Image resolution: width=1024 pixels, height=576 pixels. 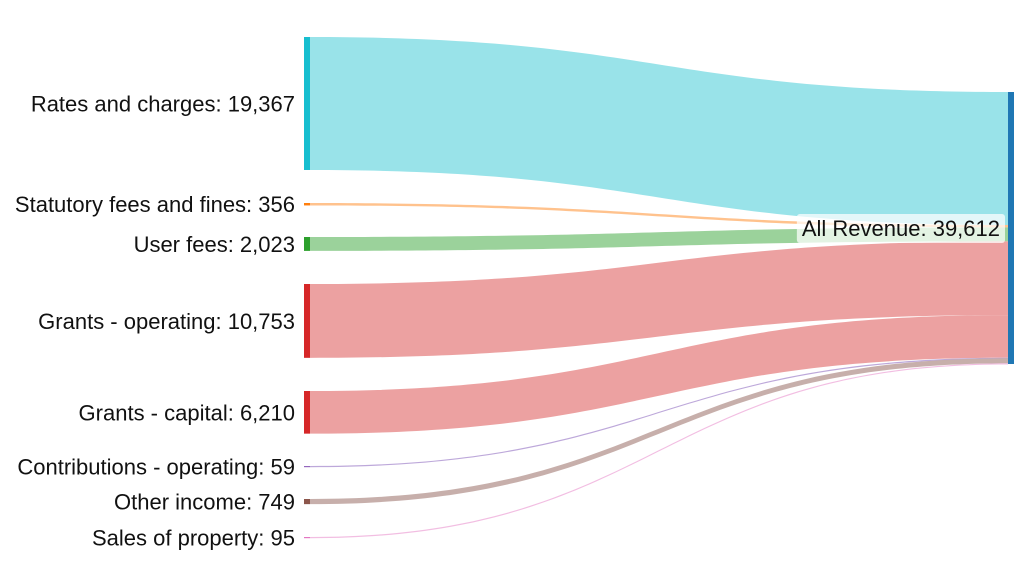 I want to click on node-sales-of-property, so click(x=307, y=538).